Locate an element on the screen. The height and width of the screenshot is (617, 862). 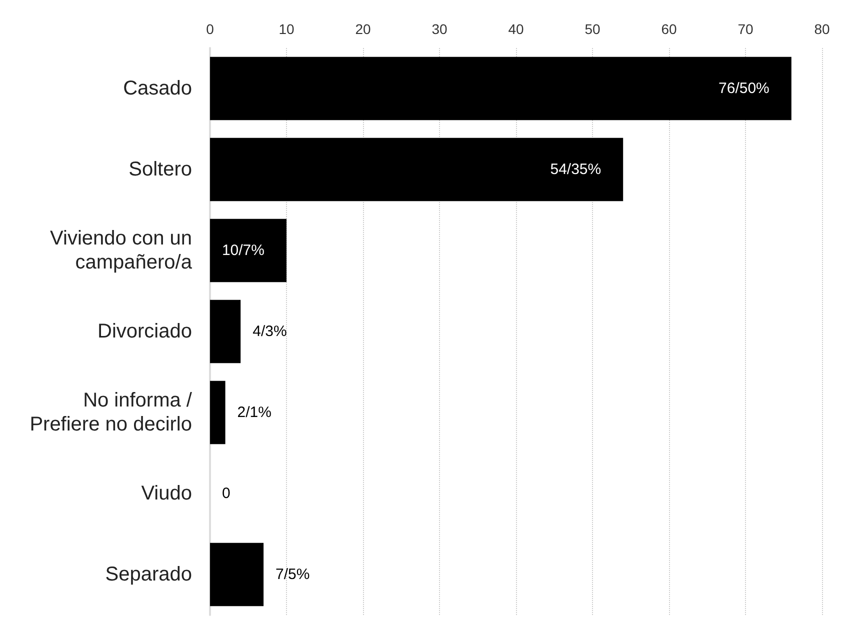
x-tick-label: 80 is located at coordinates (822, 29).